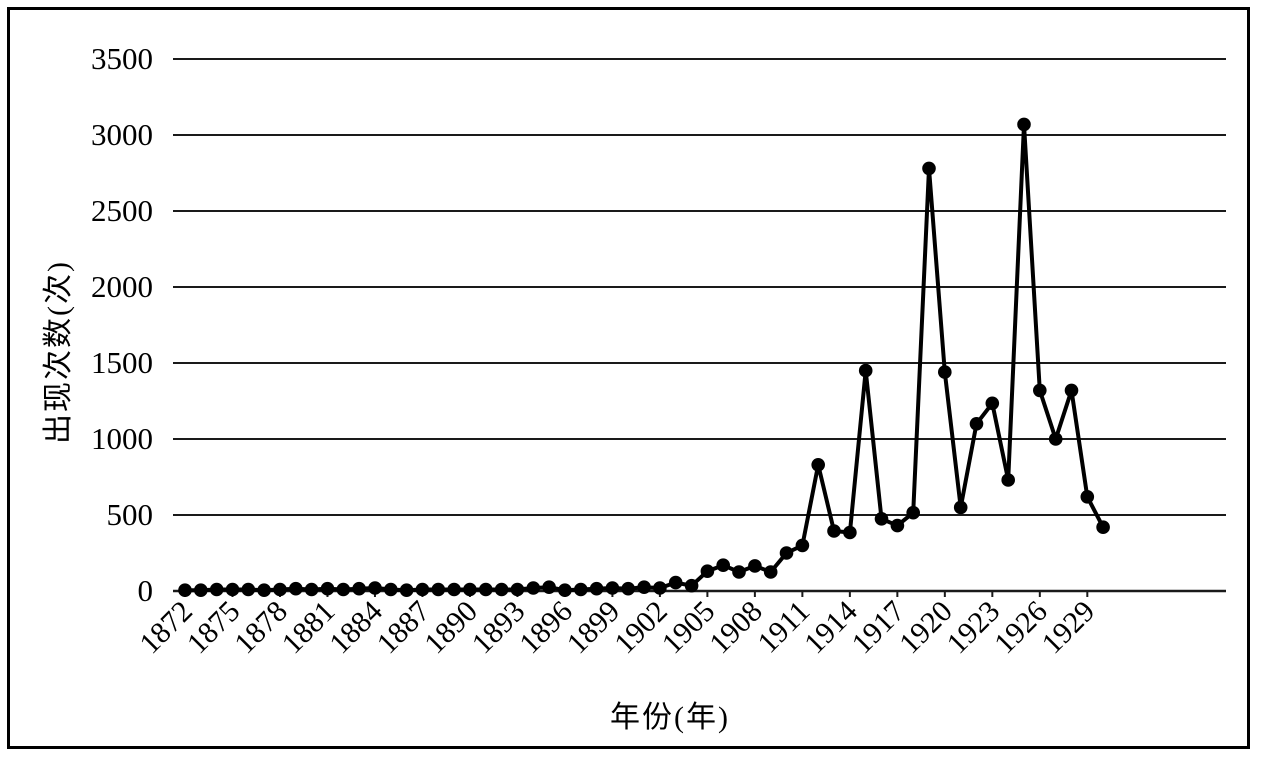 This screenshot has height=762, width=1263. Describe the element at coordinates (122, 438) in the screenshot. I see `y-tick-label: 1000` at that location.